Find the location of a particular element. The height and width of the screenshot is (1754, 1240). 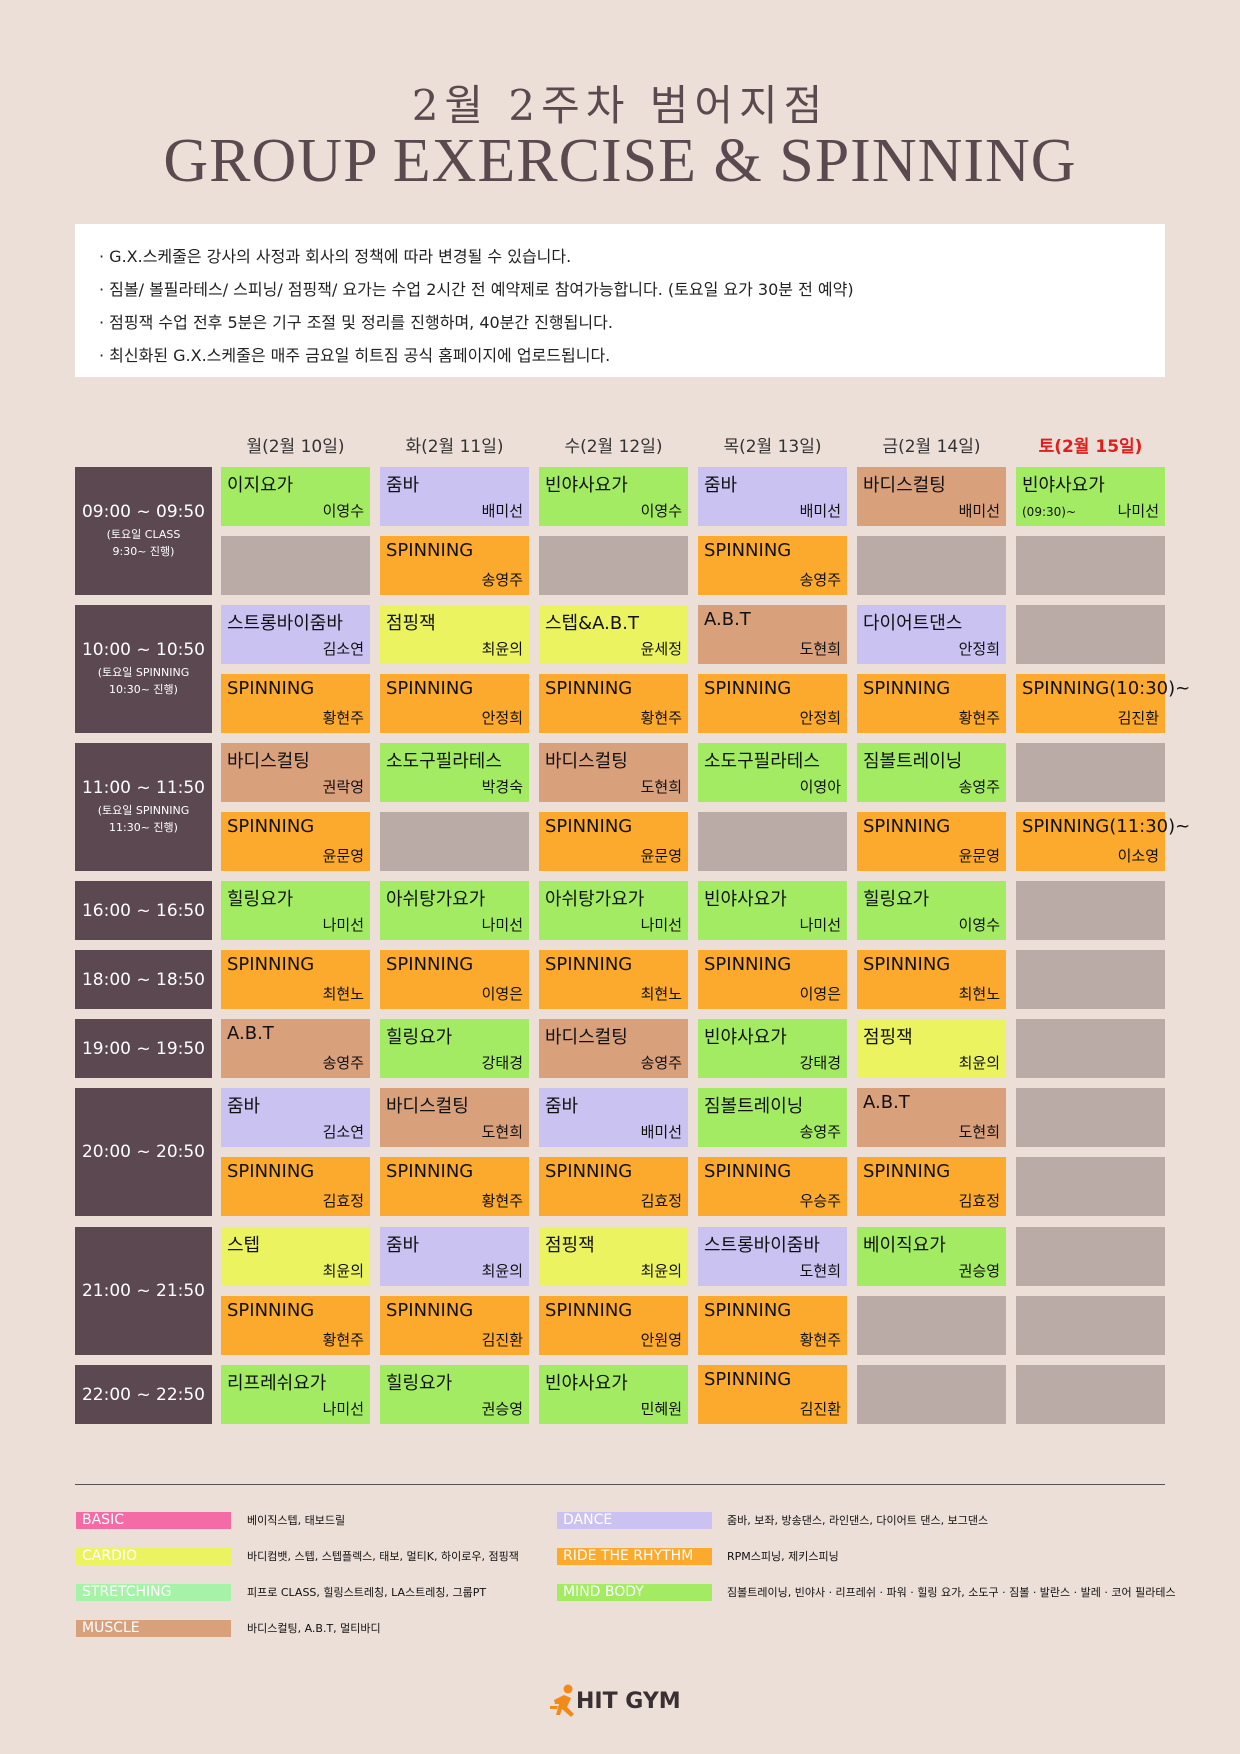

instructor-name: 이영은 is located at coordinates (820, 994).